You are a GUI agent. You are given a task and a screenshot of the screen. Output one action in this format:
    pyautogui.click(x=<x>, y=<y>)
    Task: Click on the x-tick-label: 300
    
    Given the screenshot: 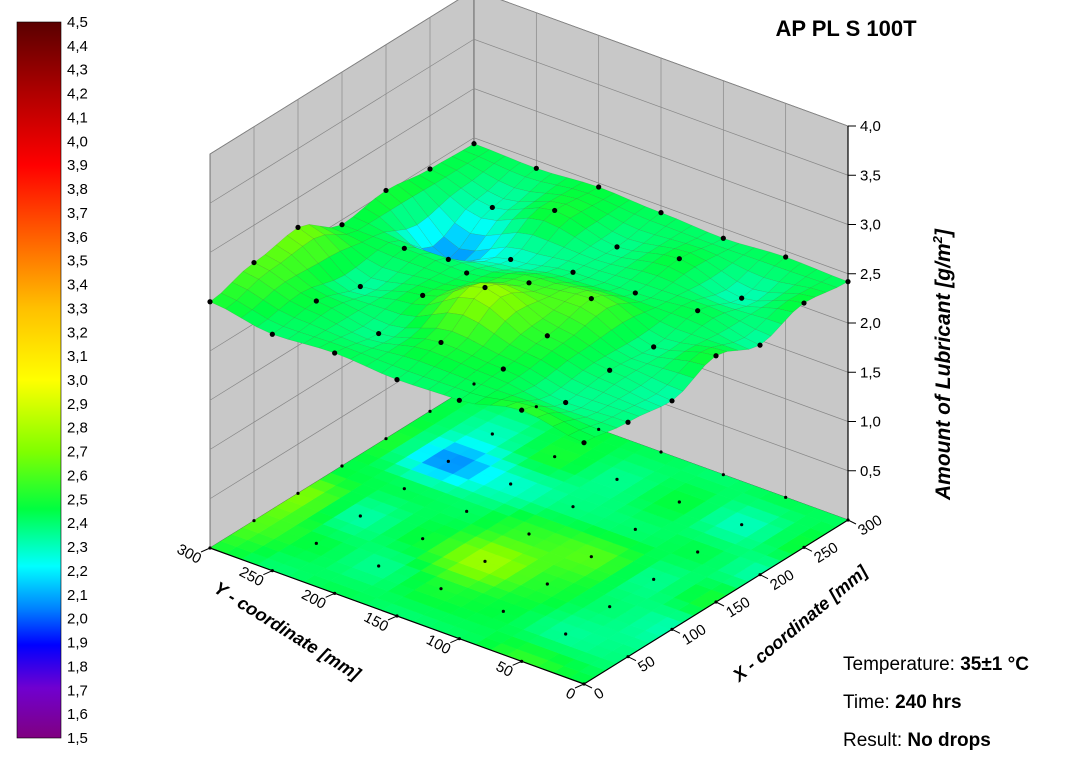 What is the action you would take?
    pyautogui.click(x=870, y=526)
    